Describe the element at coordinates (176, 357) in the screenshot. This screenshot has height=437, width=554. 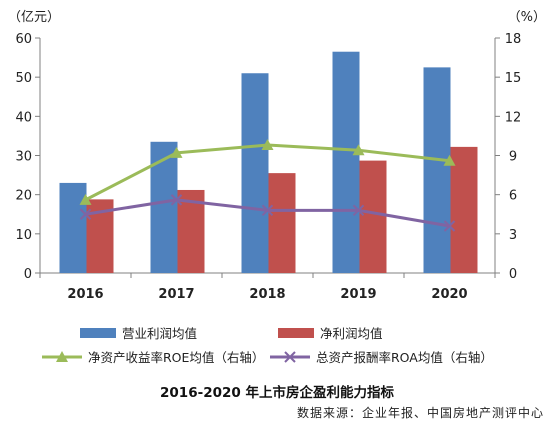
I see `legend-label-roe: 净资产收益率ROE均值（右轴）` at that location.